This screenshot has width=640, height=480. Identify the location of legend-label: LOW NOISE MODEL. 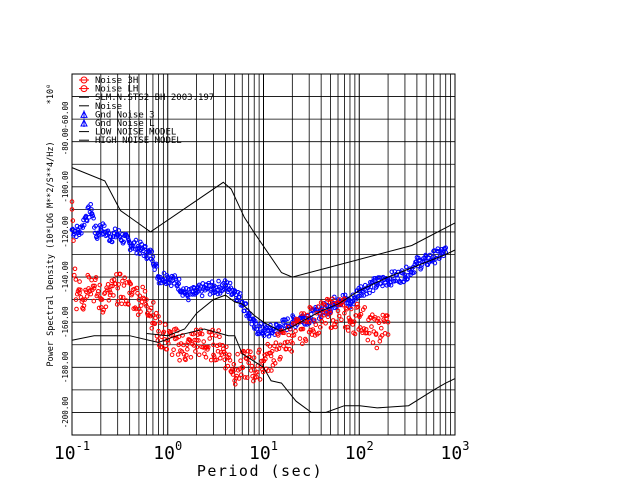
(135, 133).